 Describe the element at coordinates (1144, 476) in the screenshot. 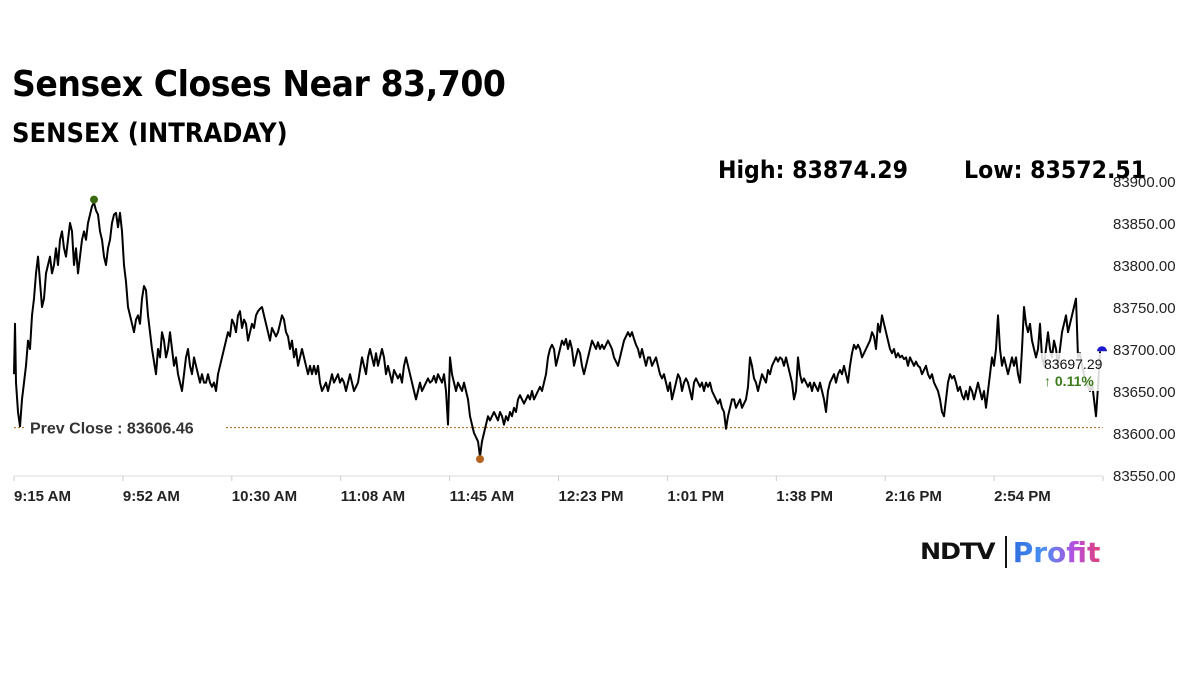

I see `y-tick-label: 83550.00` at that location.